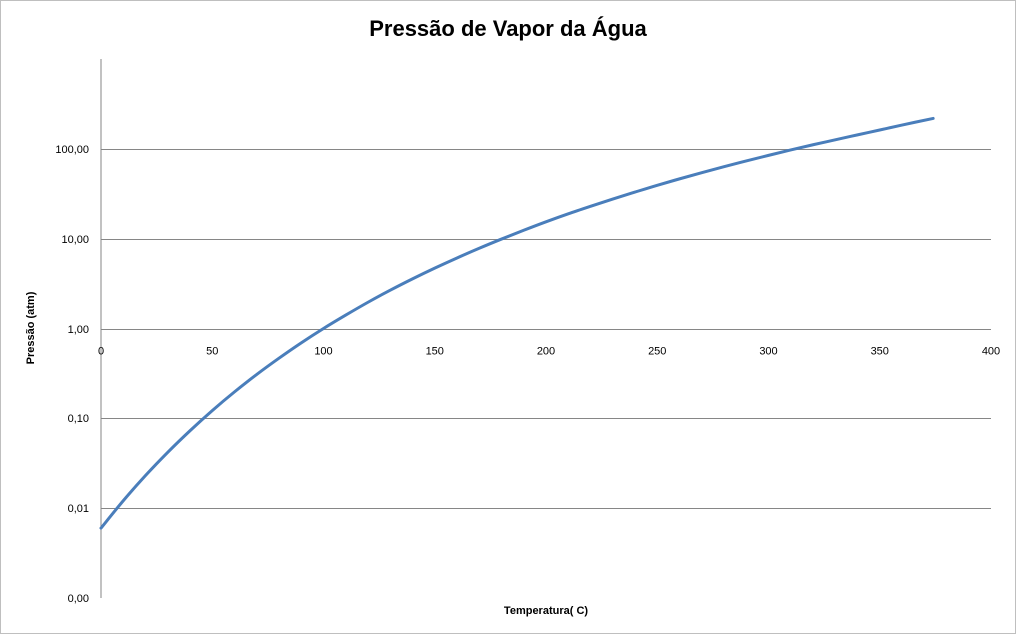 This screenshot has height=635, width=1016. Describe the element at coordinates (657, 352) in the screenshot. I see `x-tick-label: 250` at that location.